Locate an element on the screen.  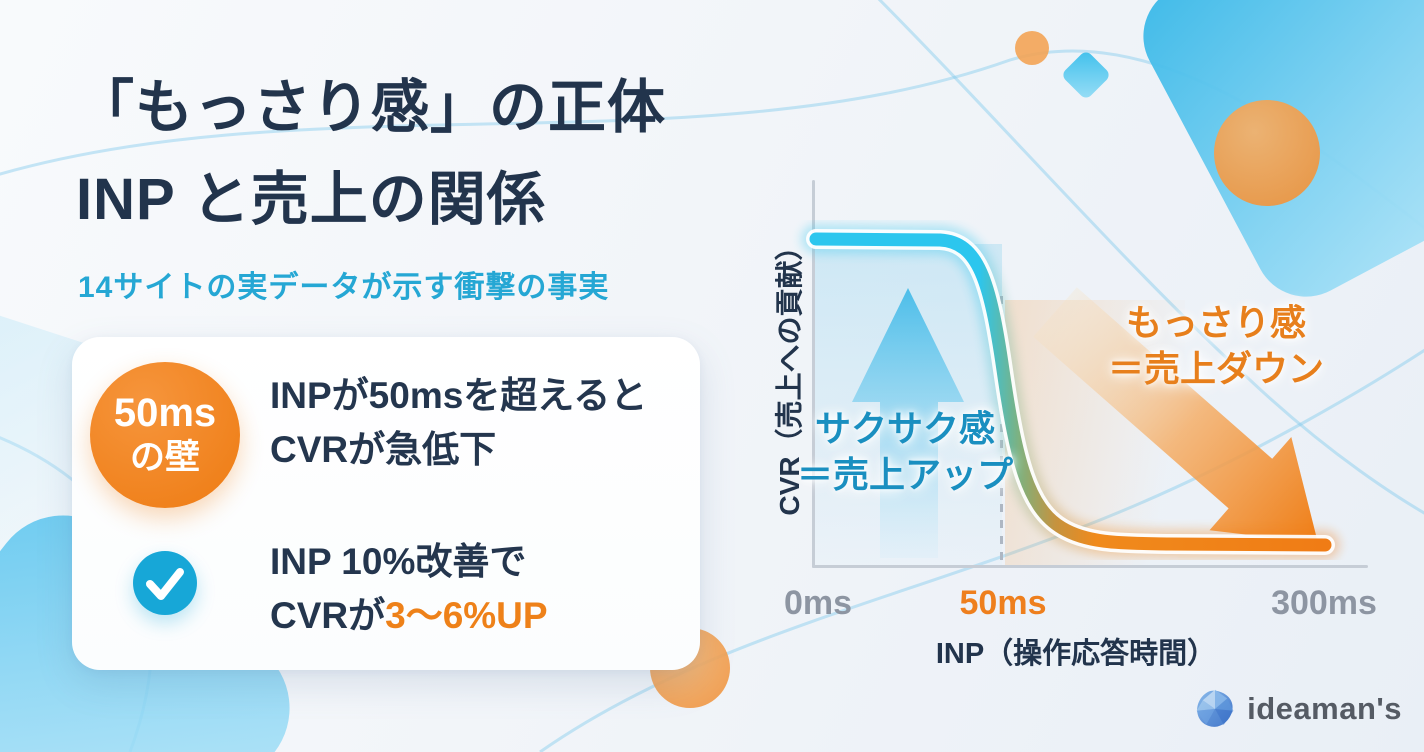
x-tick-300ms: 300ms is located at coordinates (1324, 603).